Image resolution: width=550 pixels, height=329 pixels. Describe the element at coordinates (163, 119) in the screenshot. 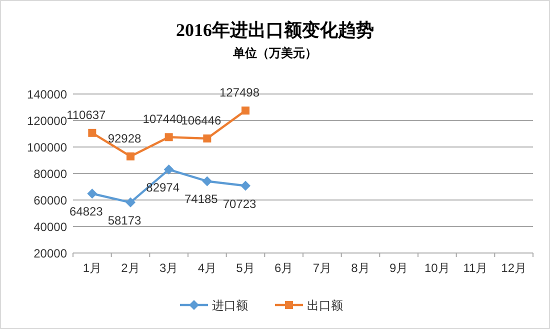

I see `data-label: 107440` at that location.